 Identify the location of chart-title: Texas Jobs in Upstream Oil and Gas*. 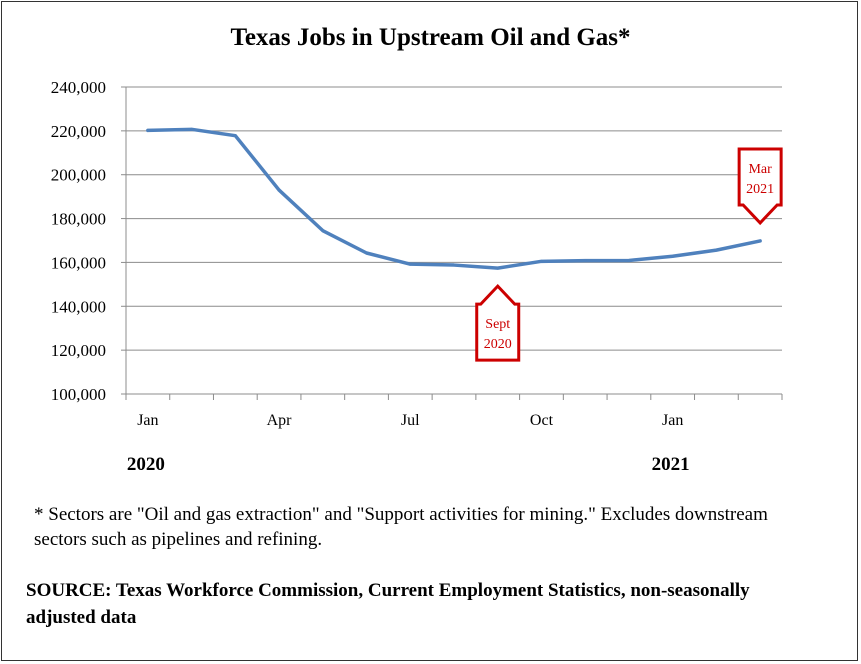
(430, 37).